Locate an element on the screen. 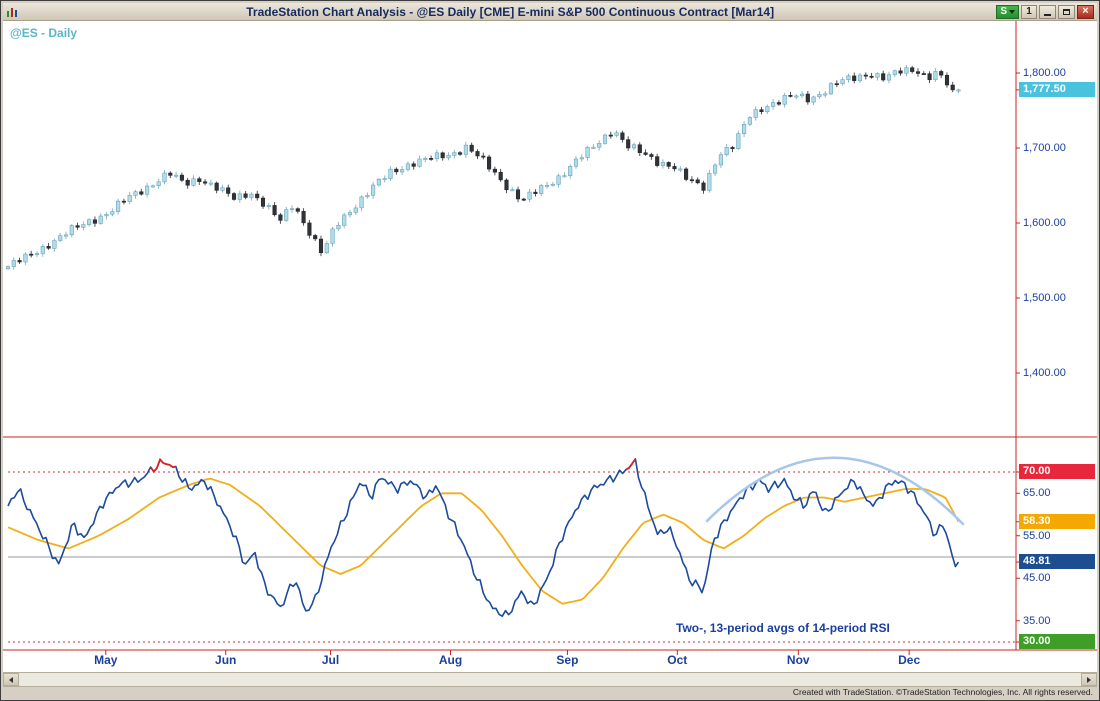 The image size is (1100, 701). workspace-button: 1 is located at coordinates (1029, 11).